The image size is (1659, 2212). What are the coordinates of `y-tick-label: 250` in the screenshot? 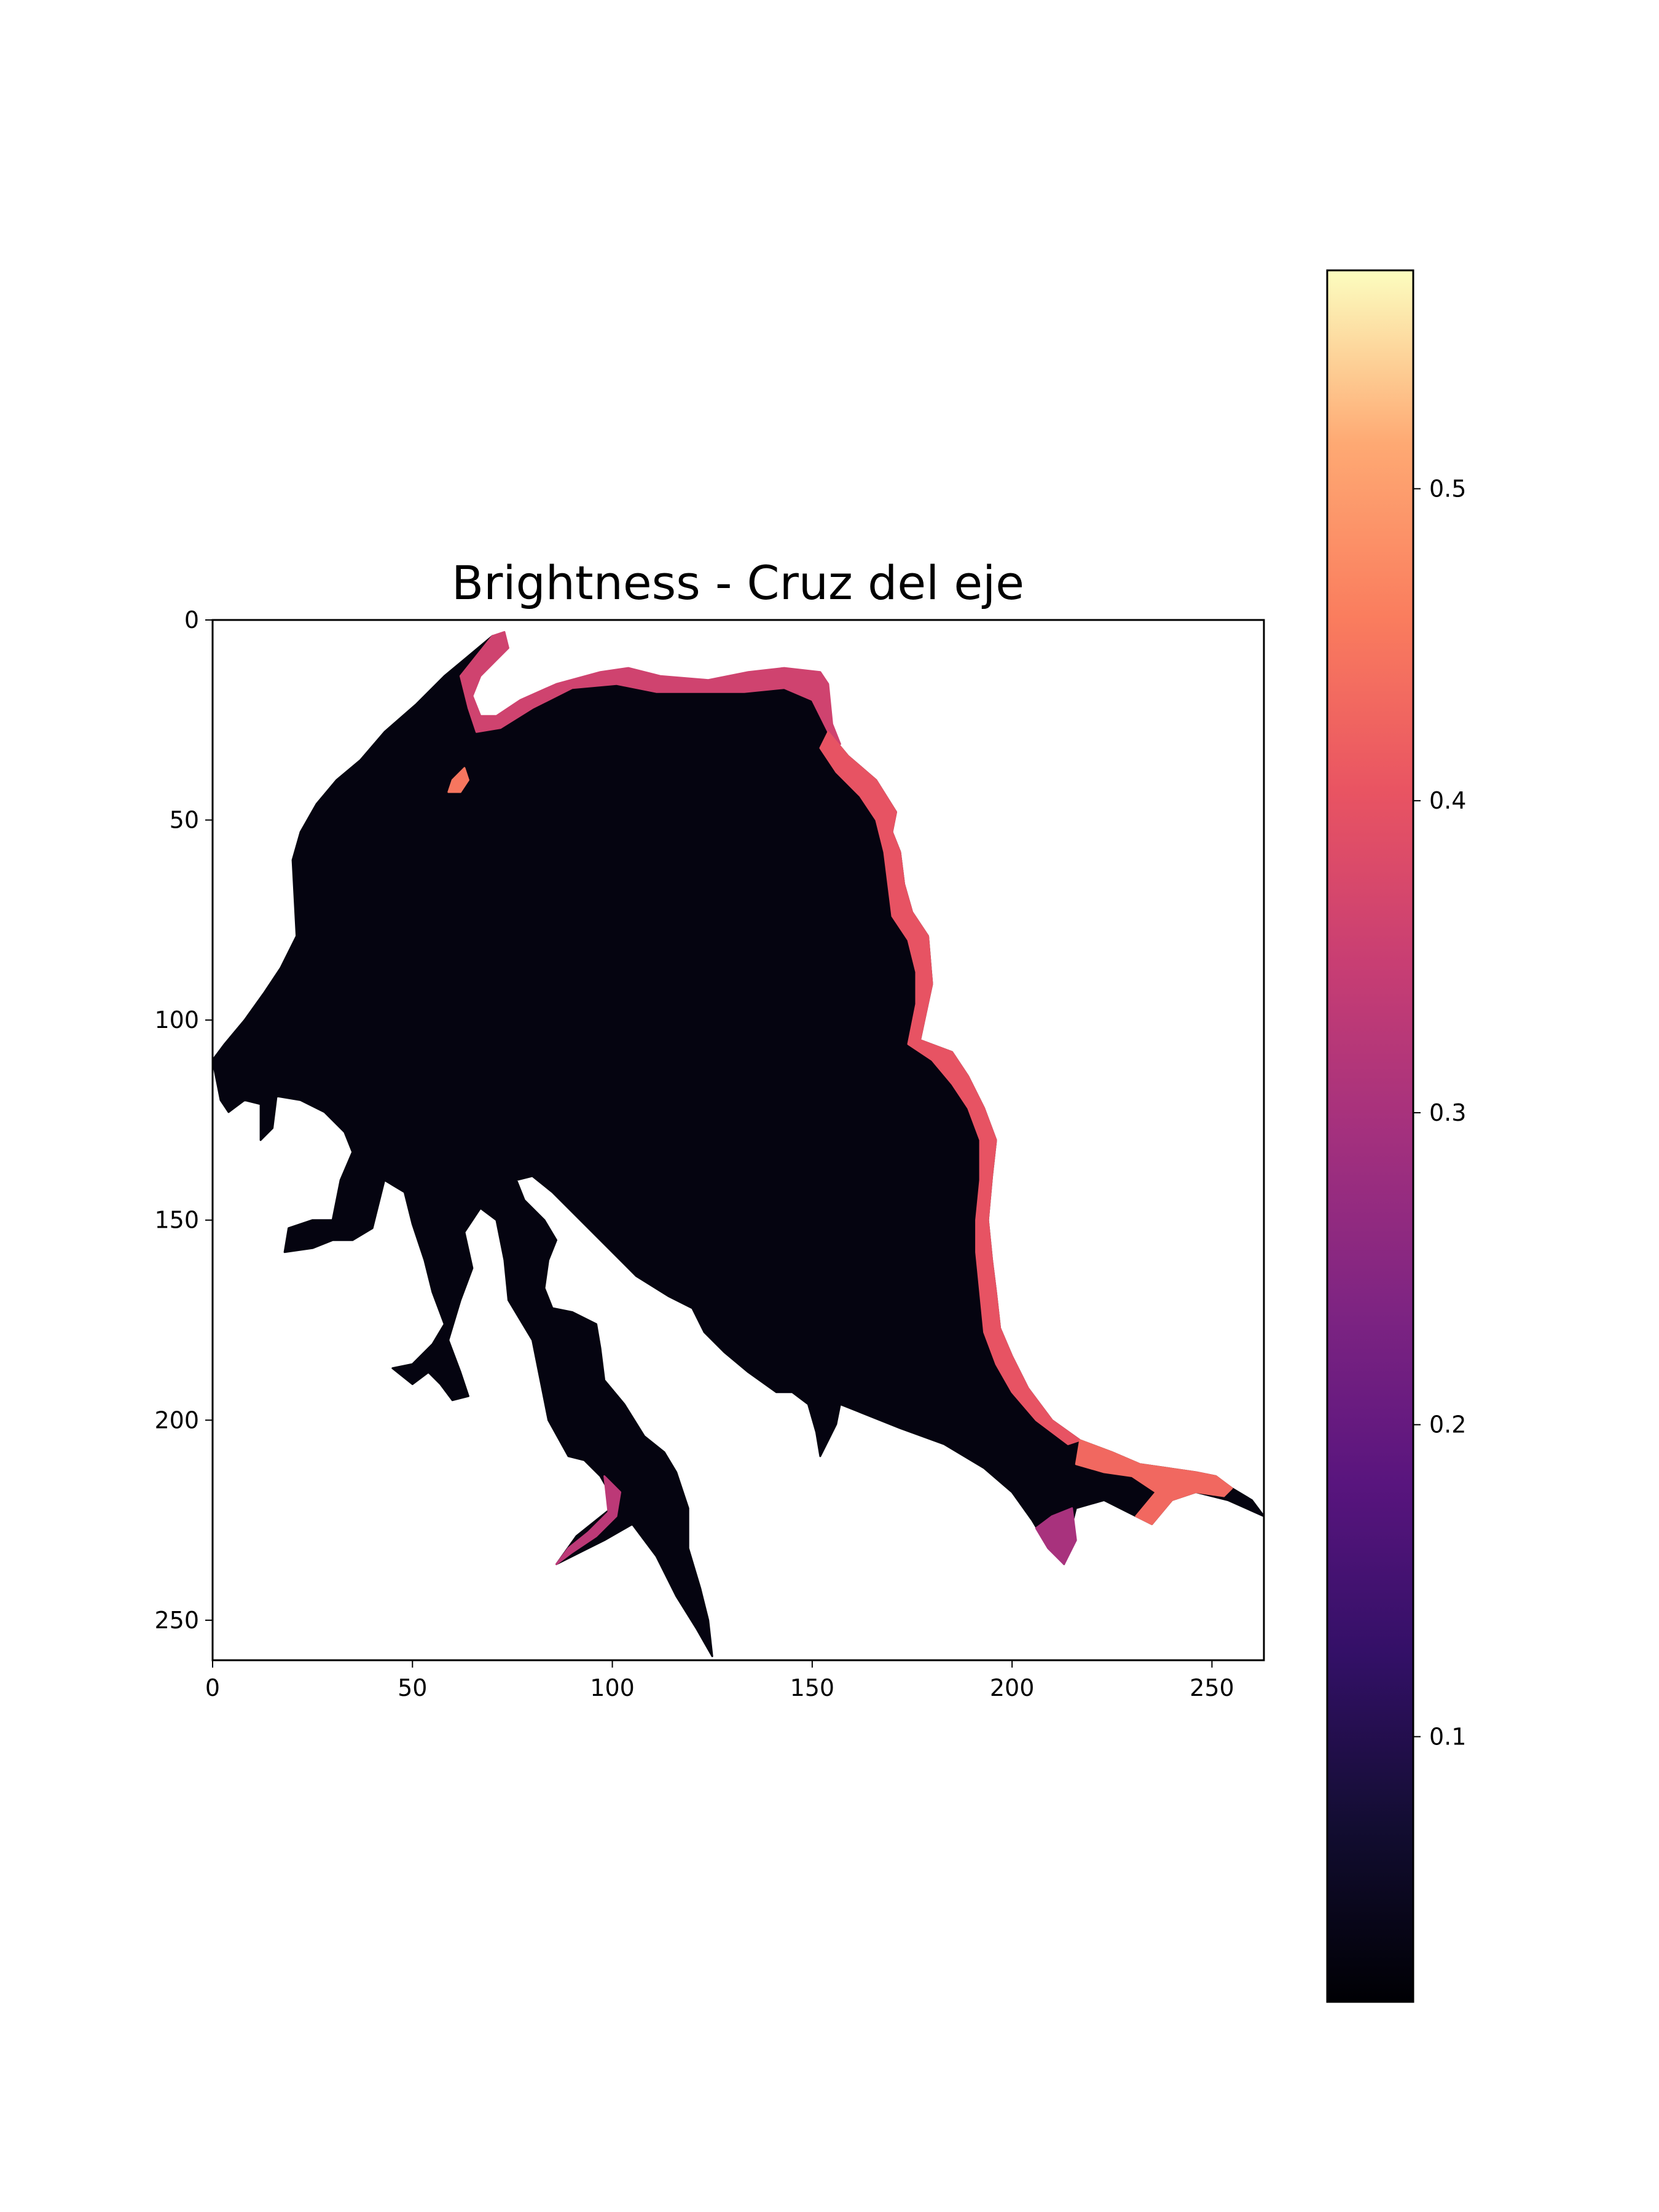 It's located at (176, 1620).